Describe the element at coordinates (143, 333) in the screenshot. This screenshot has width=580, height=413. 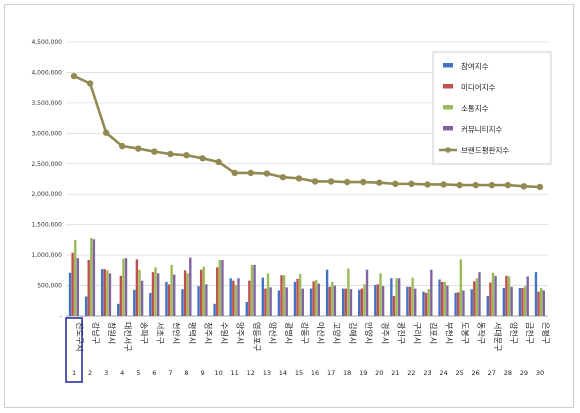
I see `x-category-label: 송파구` at that location.